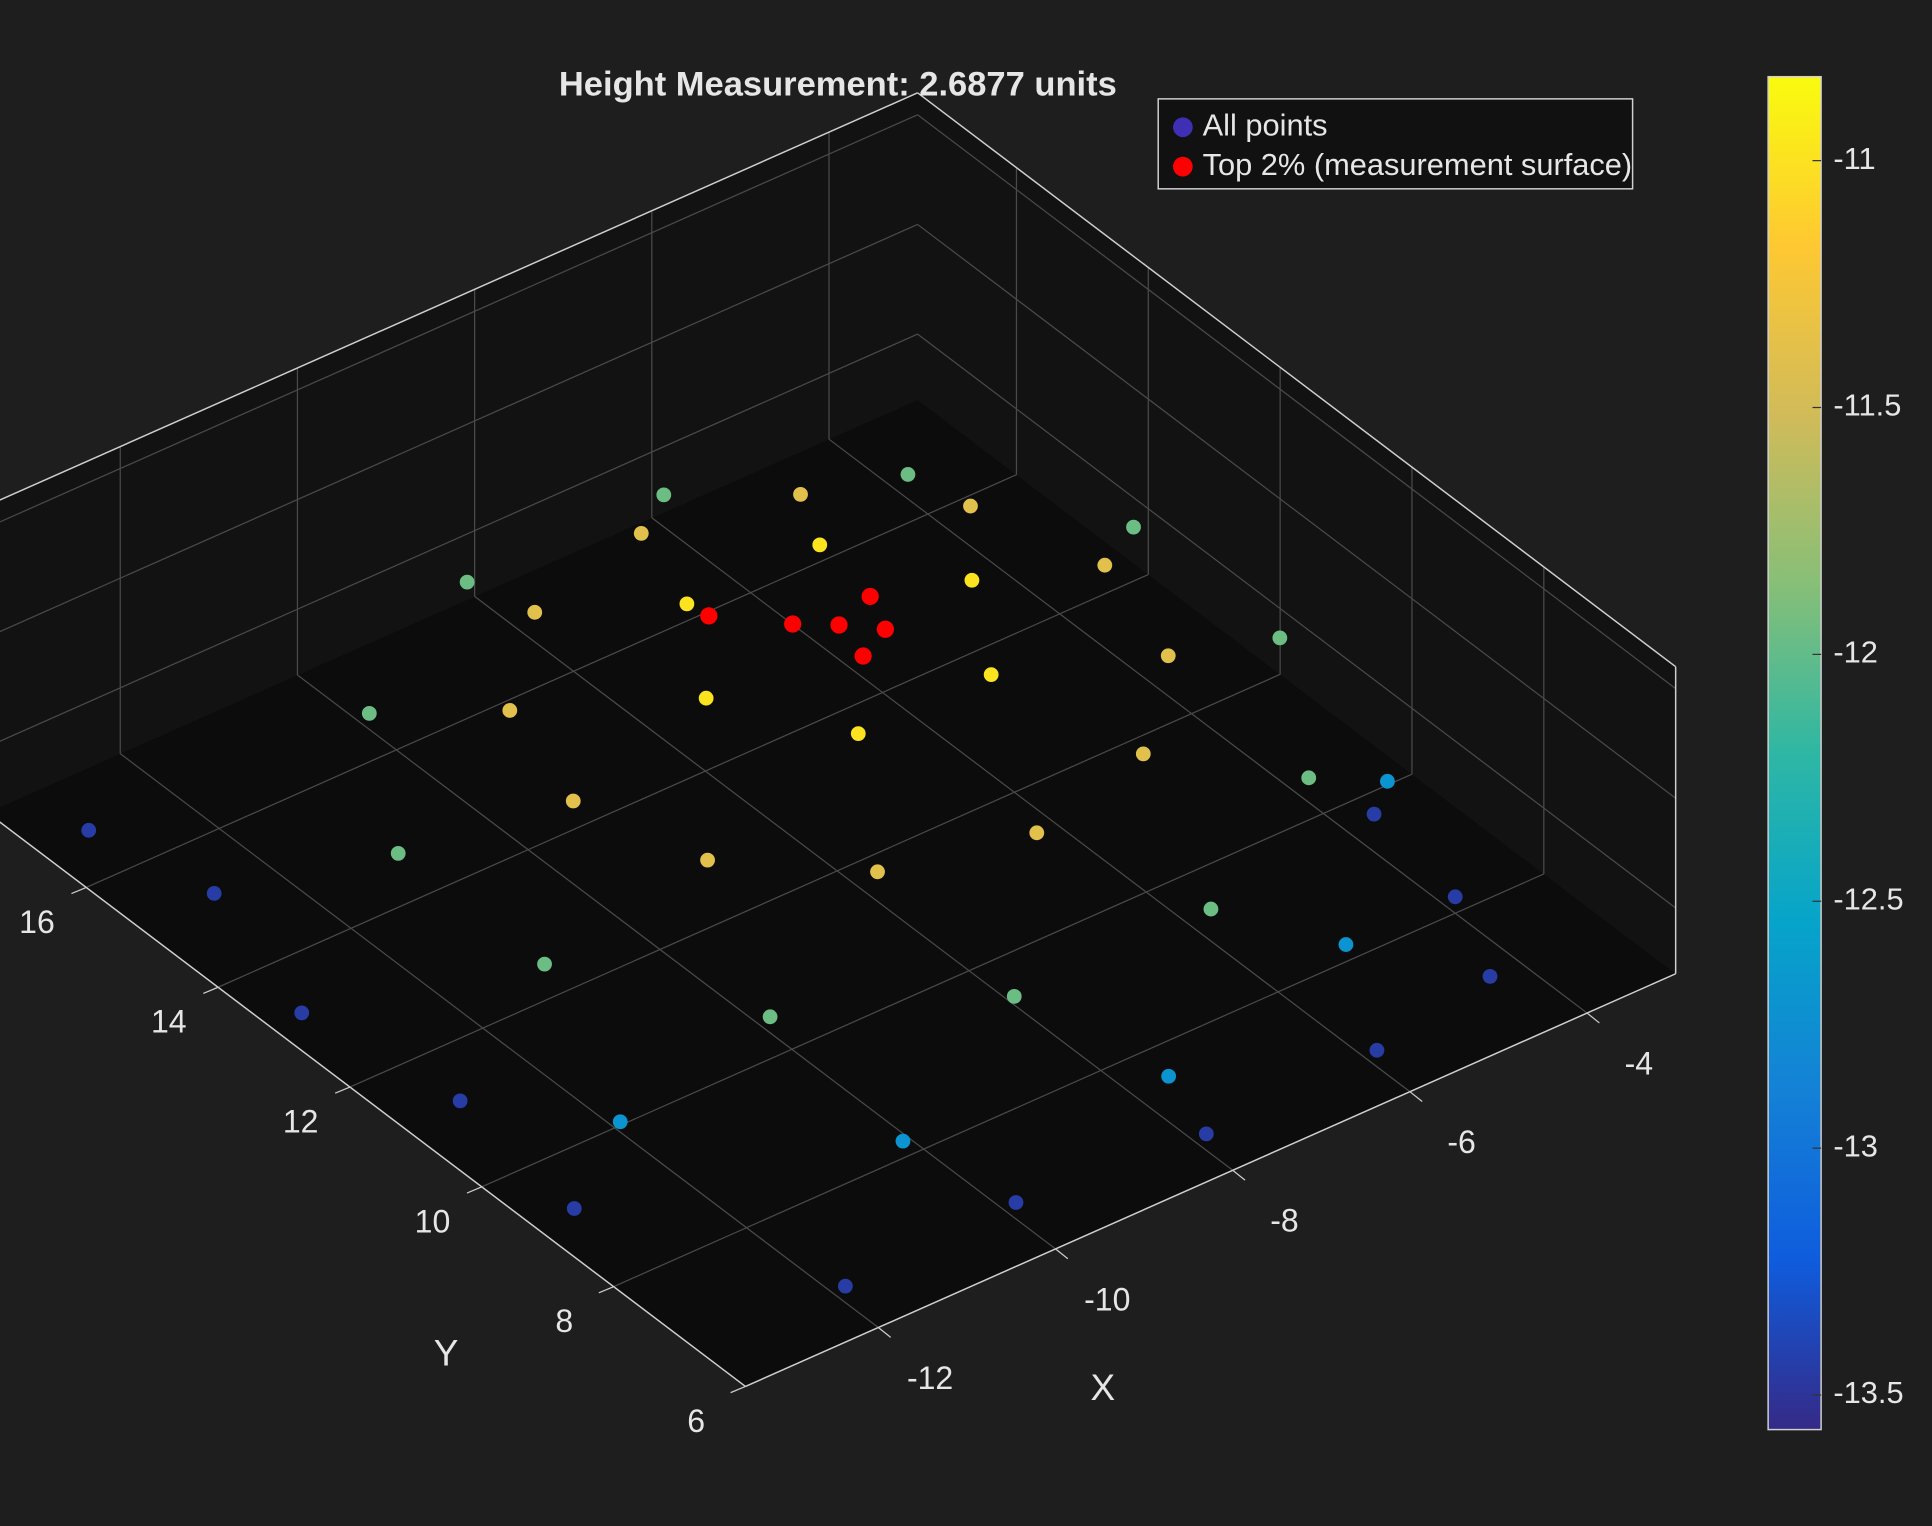  What do you see at coordinates (1107, 1299) in the screenshot?
I see `x-tick-label: -10` at bounding box center [1107, 1299].